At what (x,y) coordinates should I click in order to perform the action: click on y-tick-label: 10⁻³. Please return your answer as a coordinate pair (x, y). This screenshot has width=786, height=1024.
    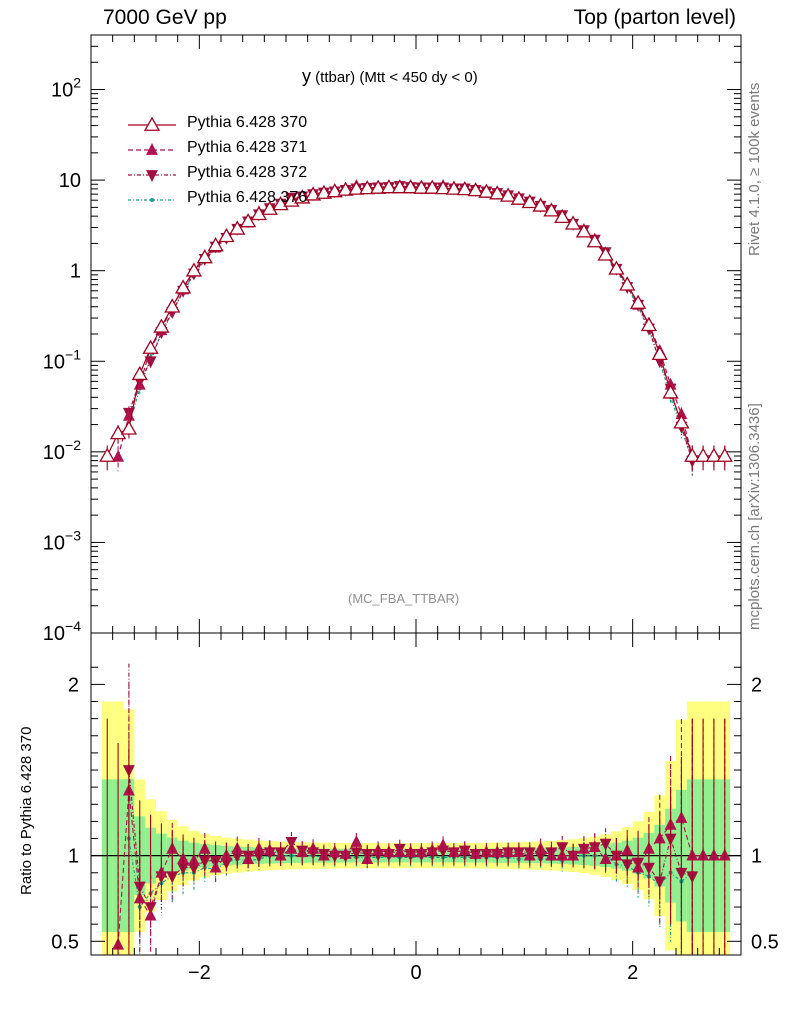
    Looking at the image, I should click on (62, 540).